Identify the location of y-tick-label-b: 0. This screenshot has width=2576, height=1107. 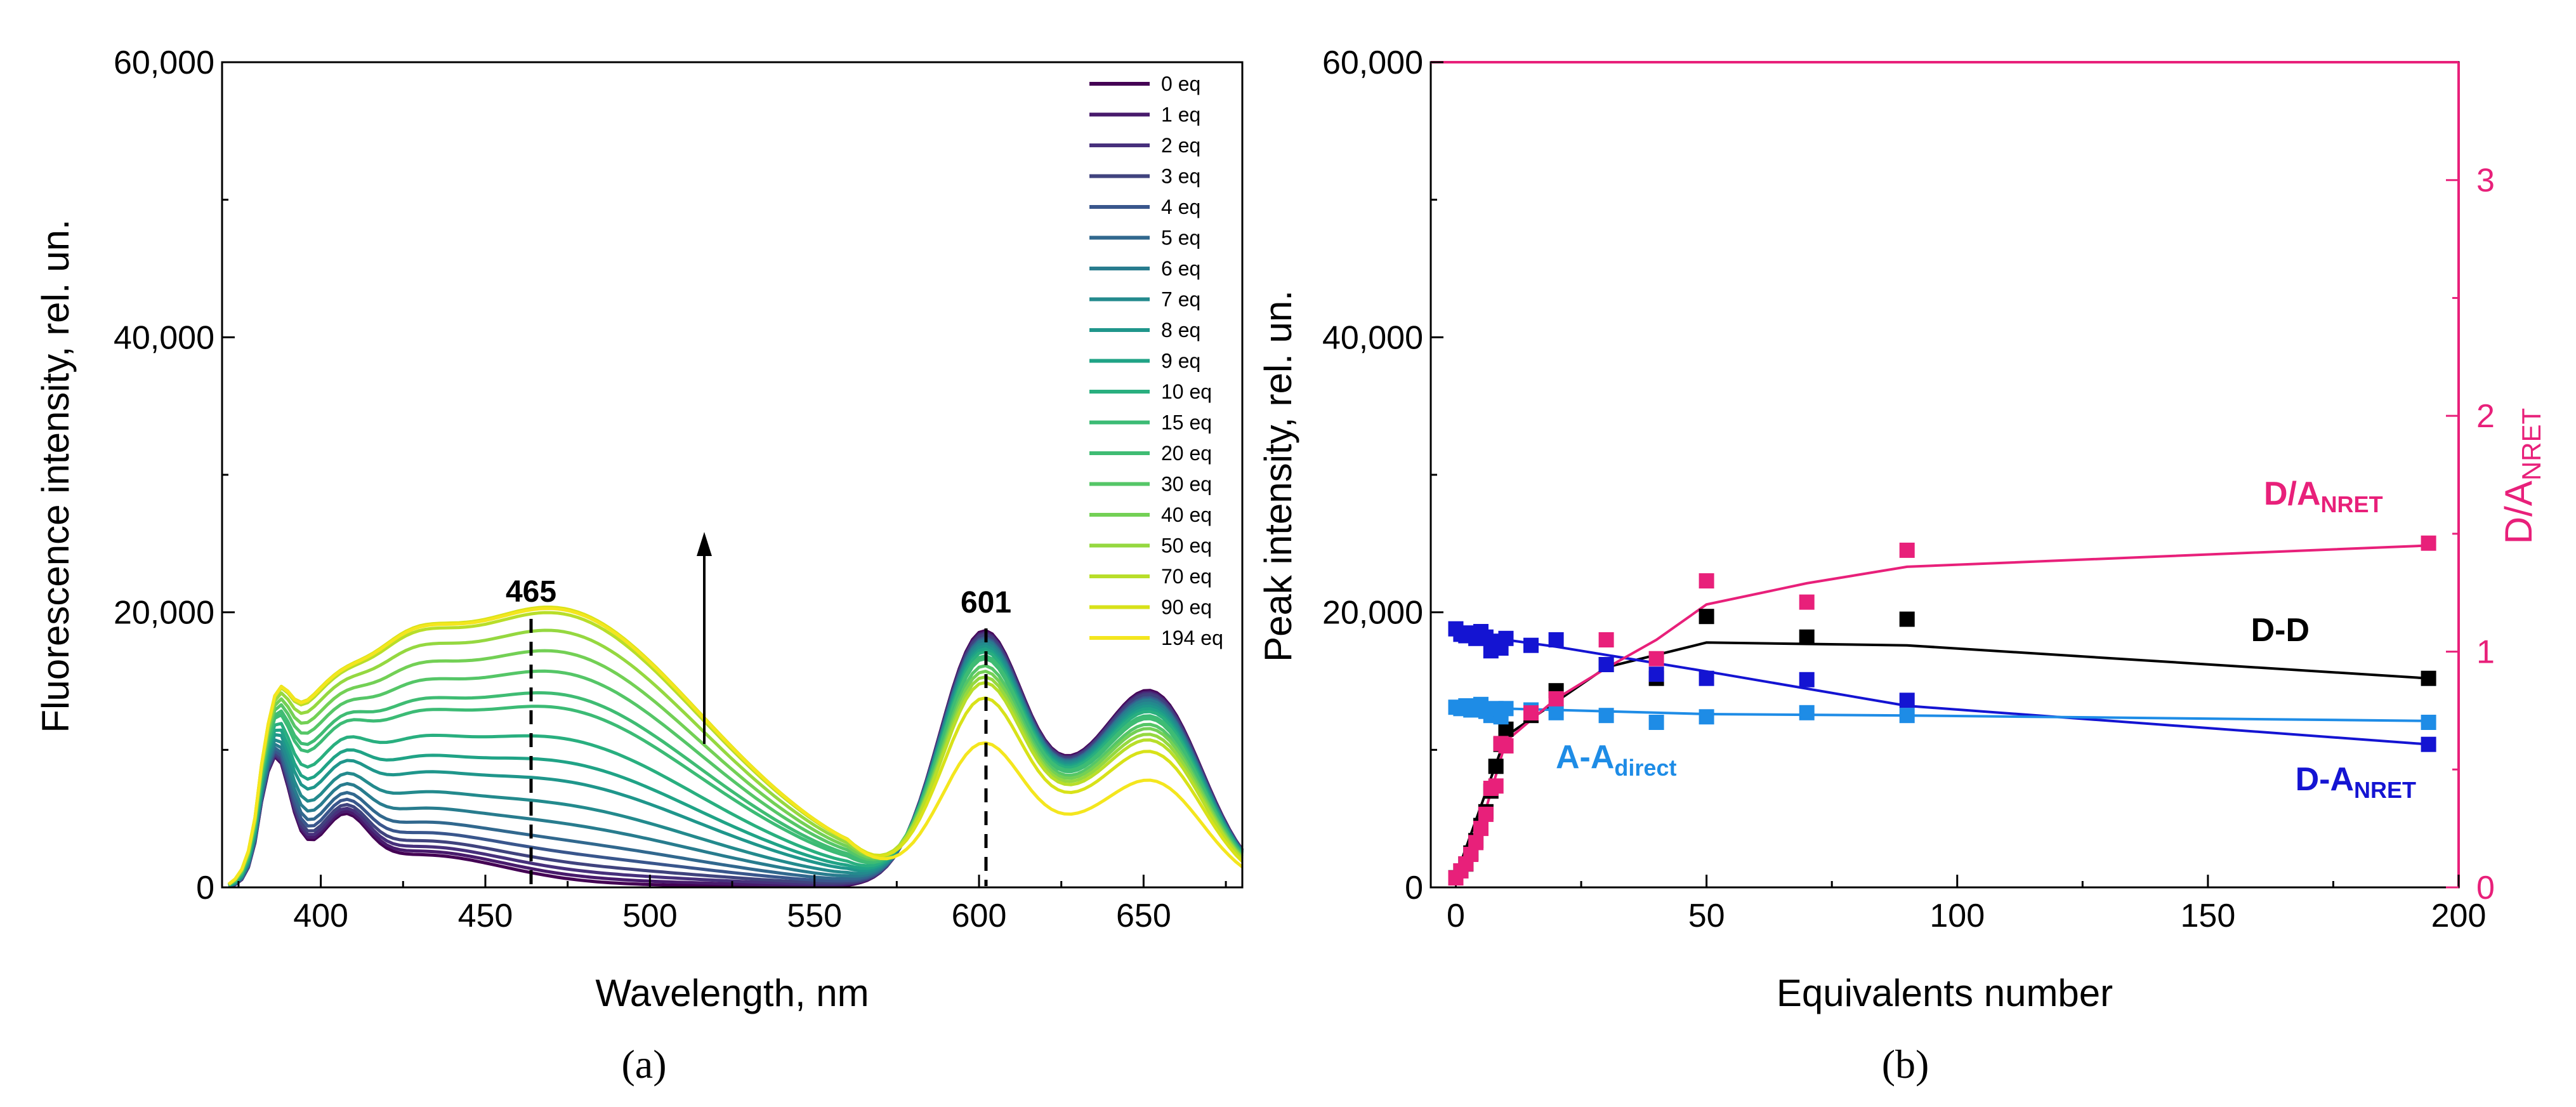
(1414, 888).